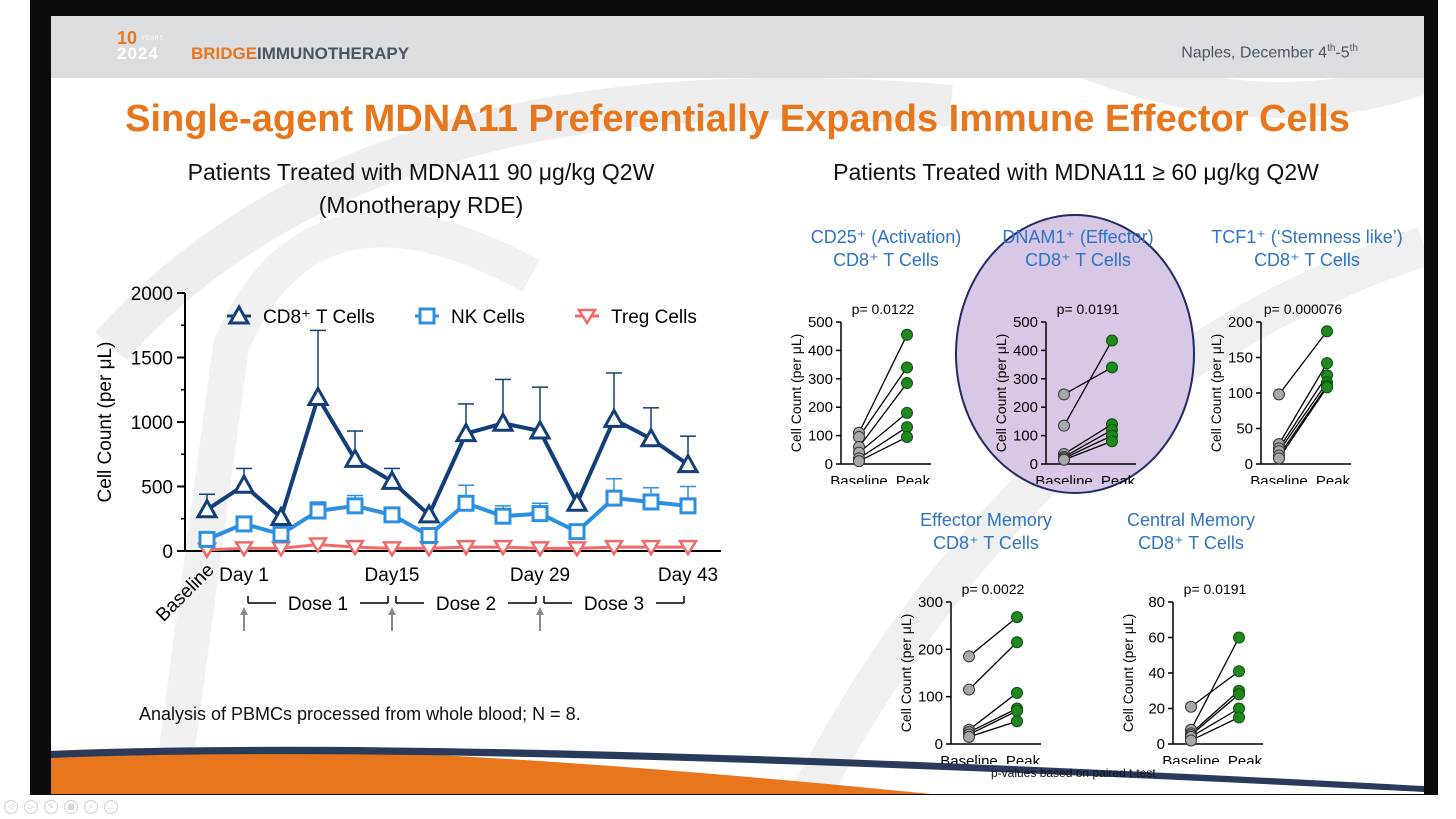 Image resolution: width=1456 pixels, height=819 pixels. What do you see at coordinates (152, 294) in the screenshot?
I see `y-tick-label: 2000` at bounding box center [152, 294].